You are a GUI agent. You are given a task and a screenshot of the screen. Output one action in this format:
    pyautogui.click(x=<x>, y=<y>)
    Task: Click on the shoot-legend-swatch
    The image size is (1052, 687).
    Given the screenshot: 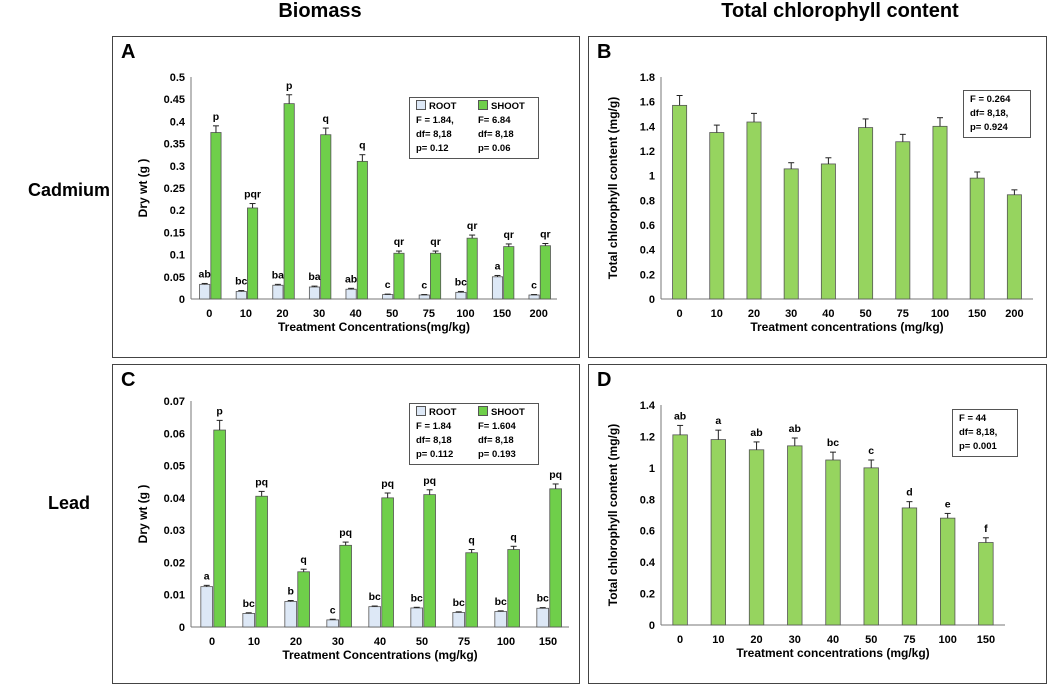 What is the action you would take?
    pyautogui.click(x=483, y=411)
    